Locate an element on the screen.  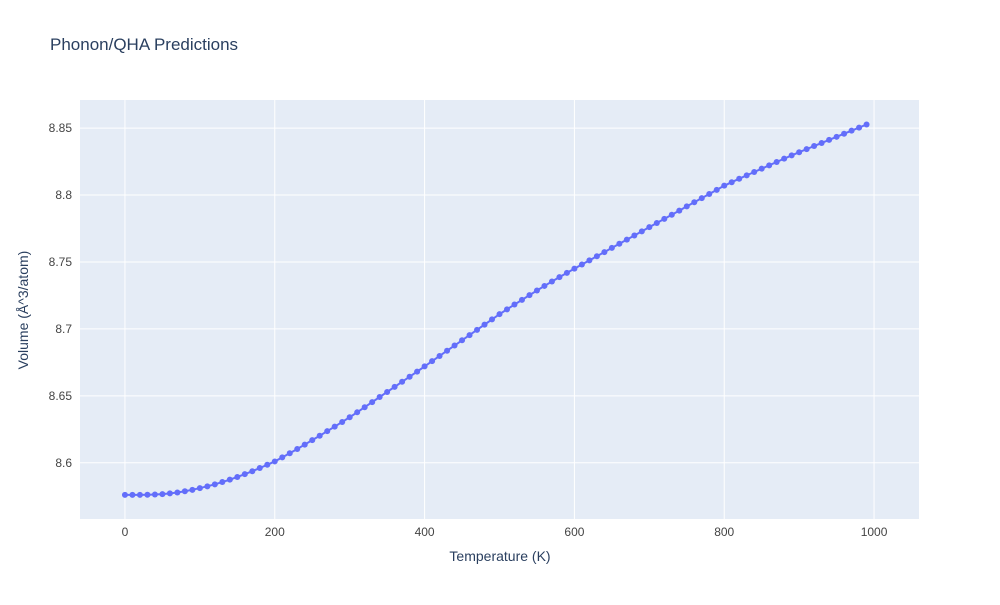
y-tick-label: 8.7 is located at coordinates (63, 329).